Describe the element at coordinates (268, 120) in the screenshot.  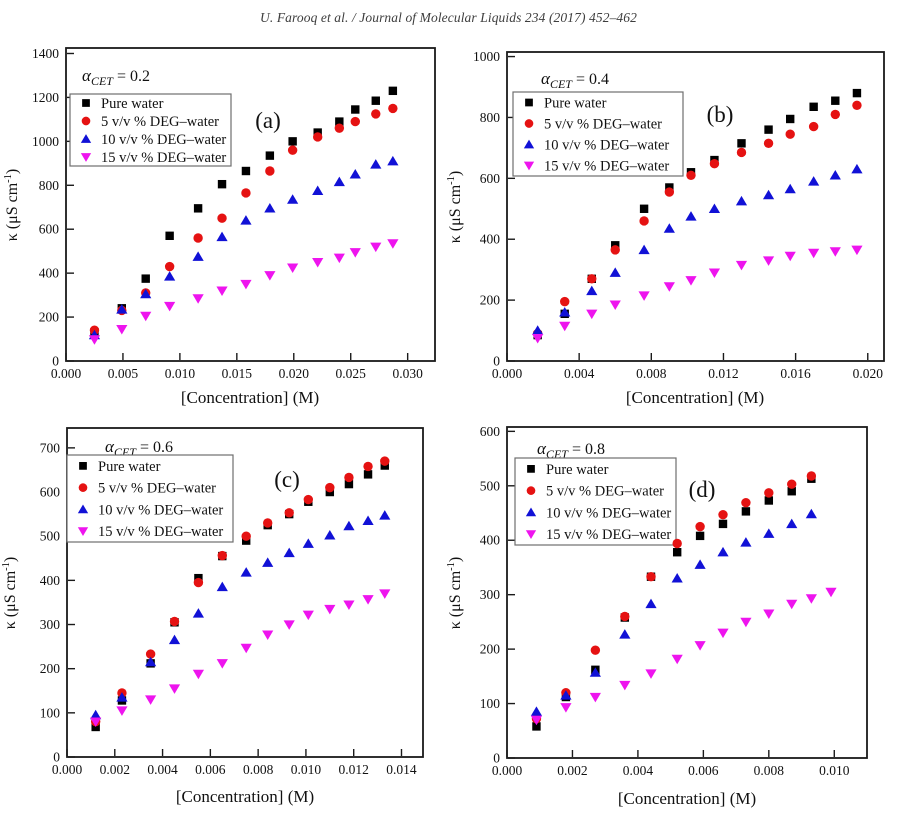
I see `panel-letter: (a)` at that location.